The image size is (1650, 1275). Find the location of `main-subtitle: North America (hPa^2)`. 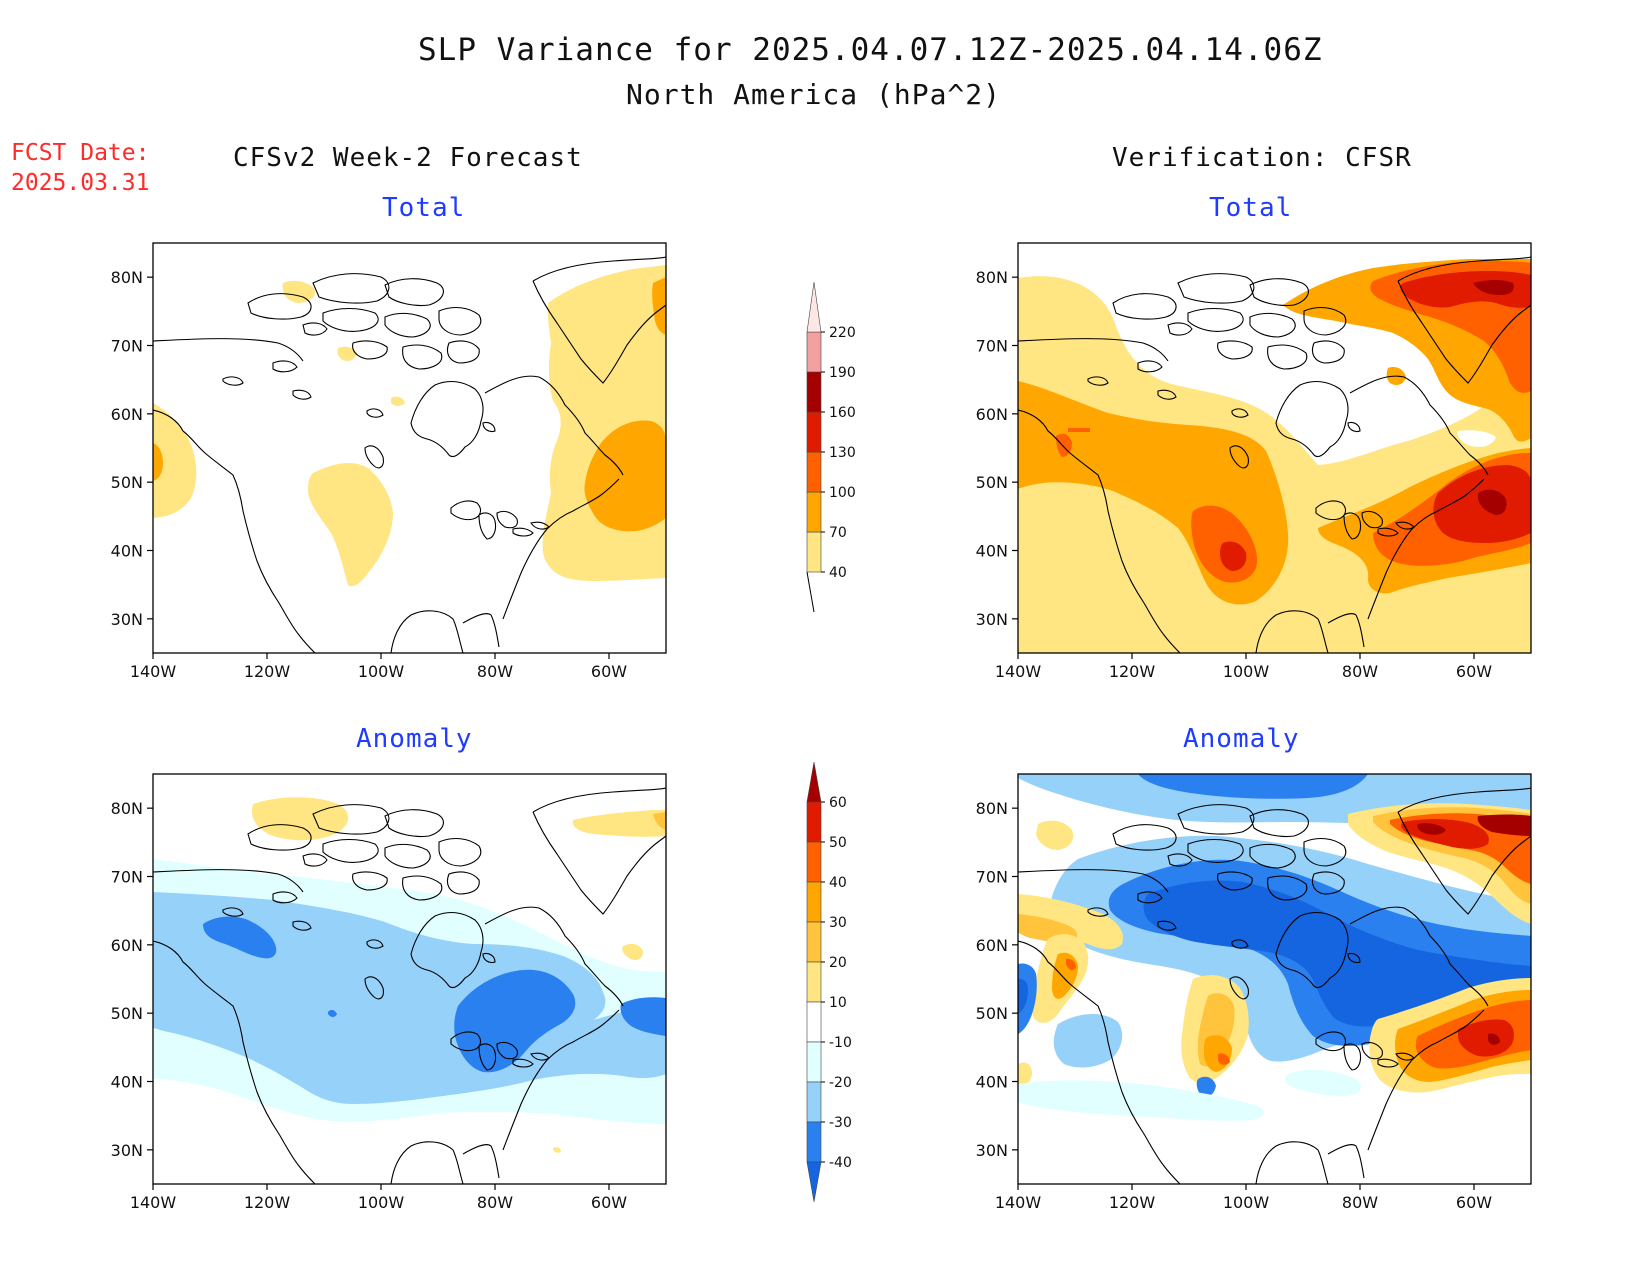

main-subtitle: North America (hPa^2) is located at coordinates (814, 94).